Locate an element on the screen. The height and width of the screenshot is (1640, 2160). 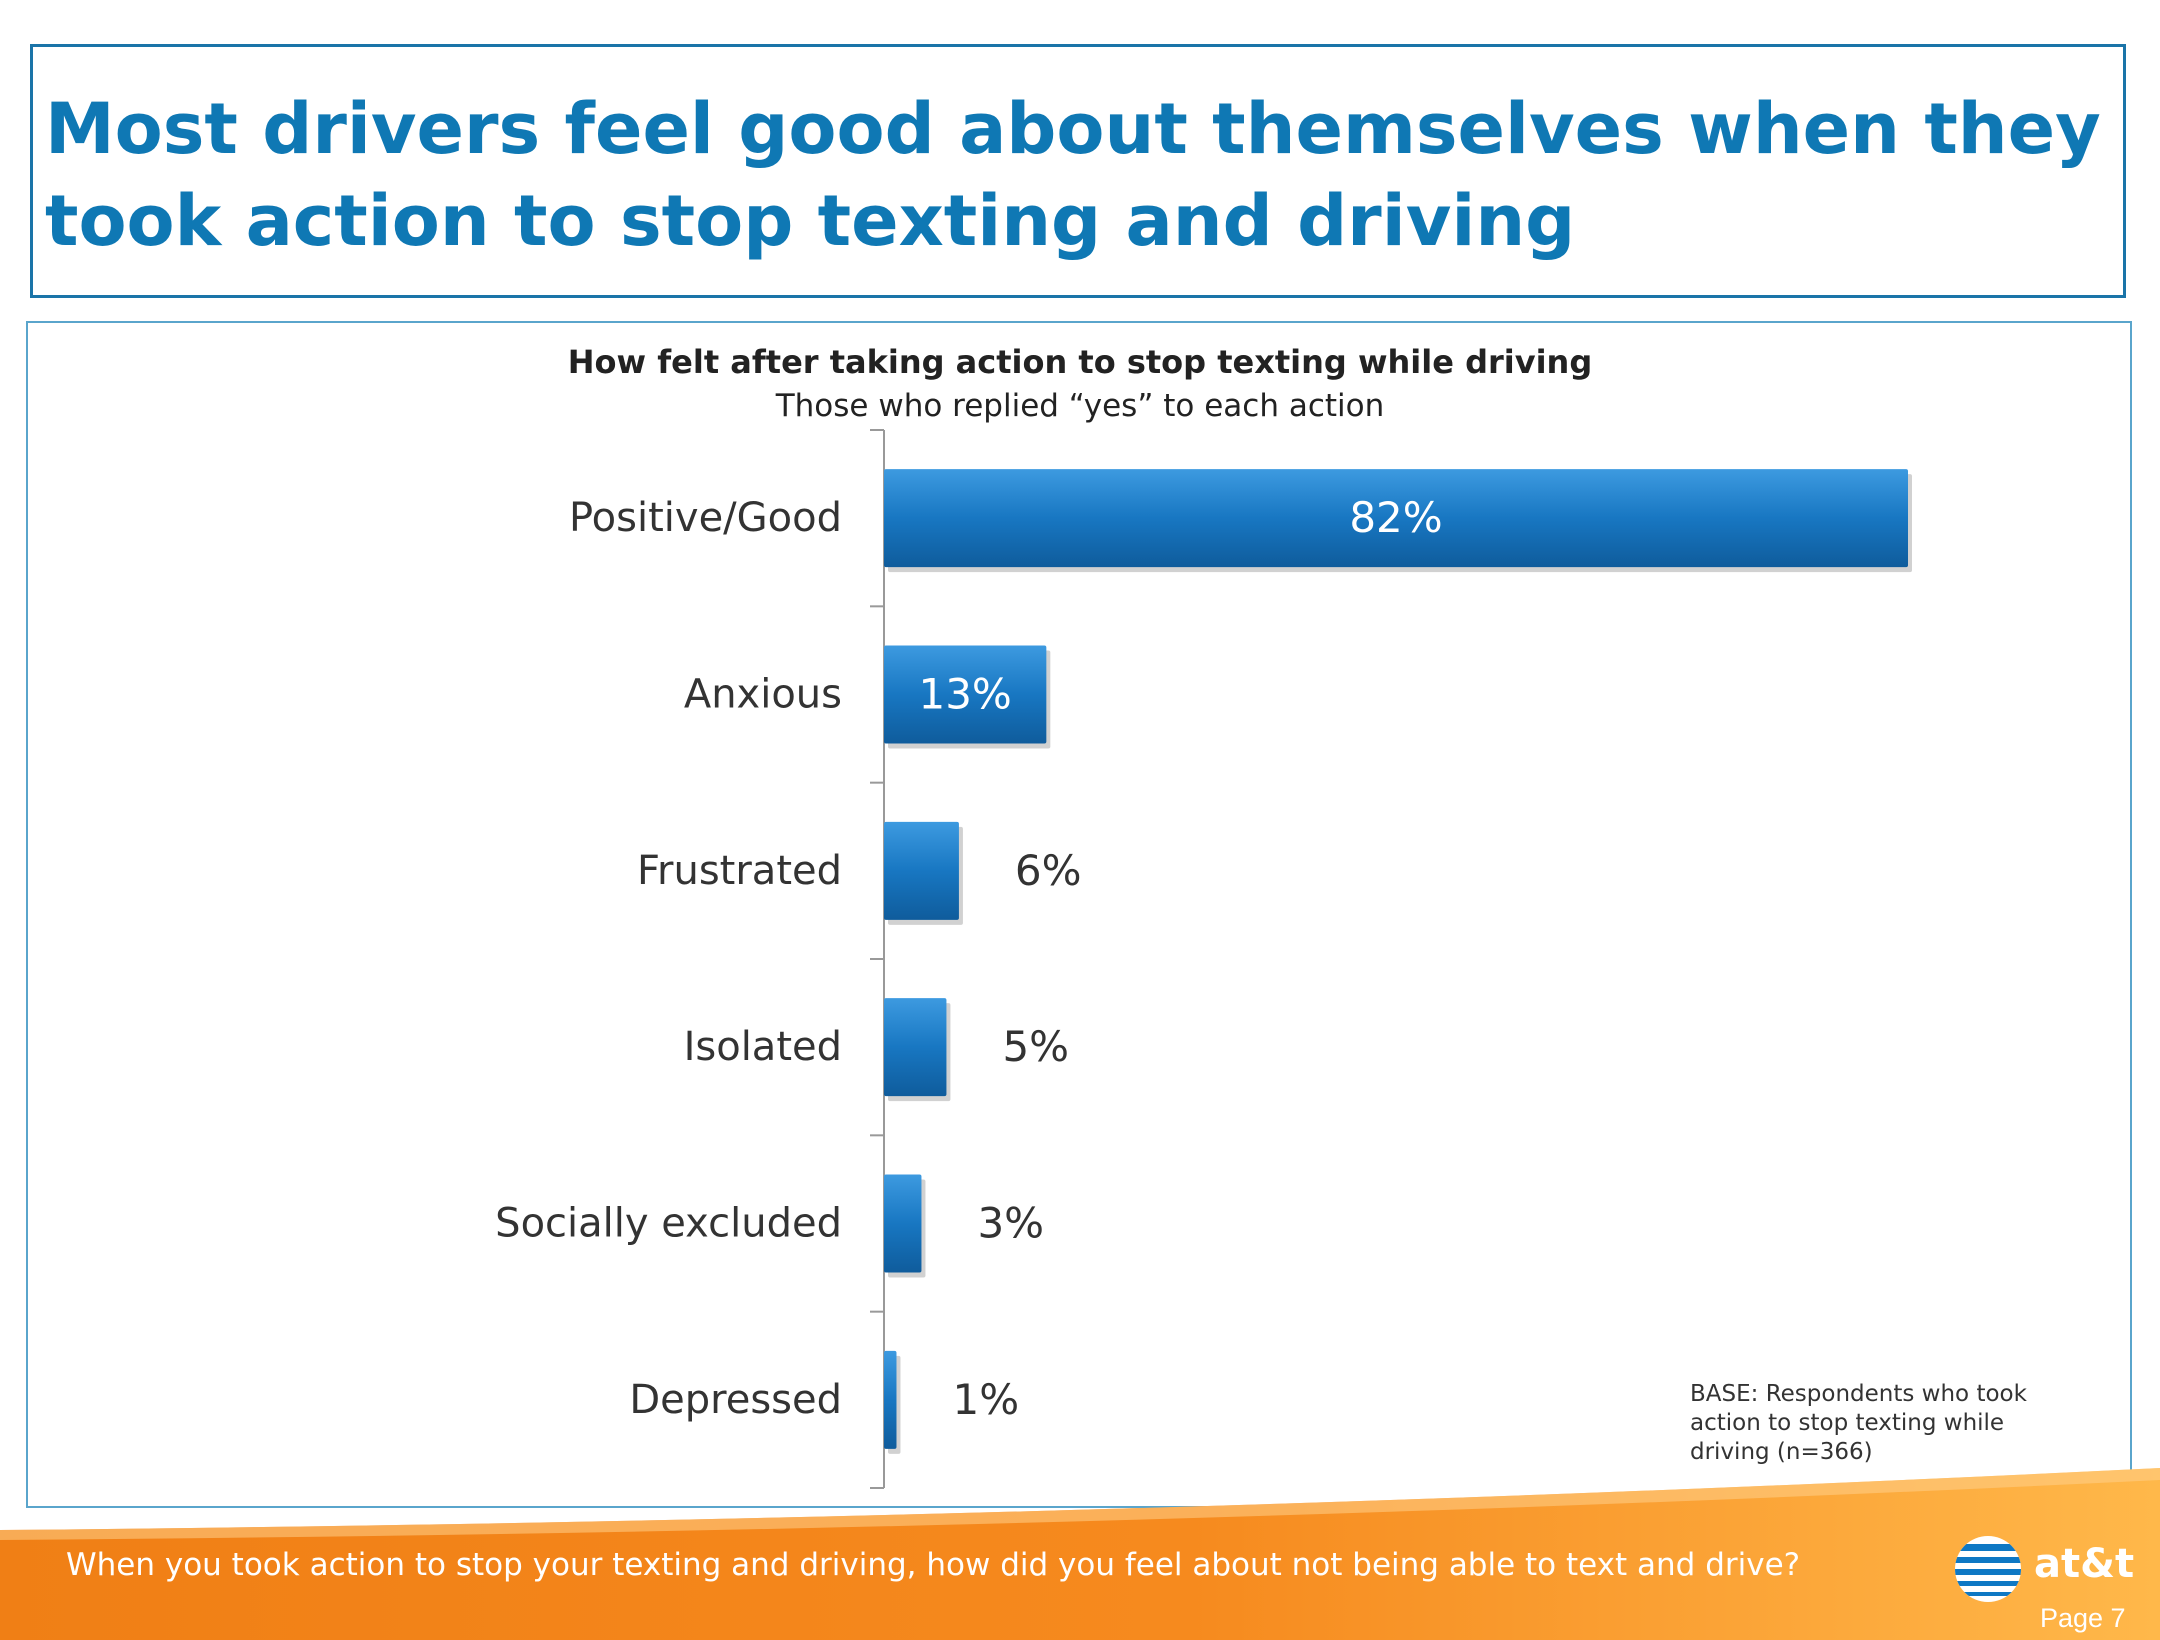
att-logo-text: at&t is located at coordinates (2084, 1564).